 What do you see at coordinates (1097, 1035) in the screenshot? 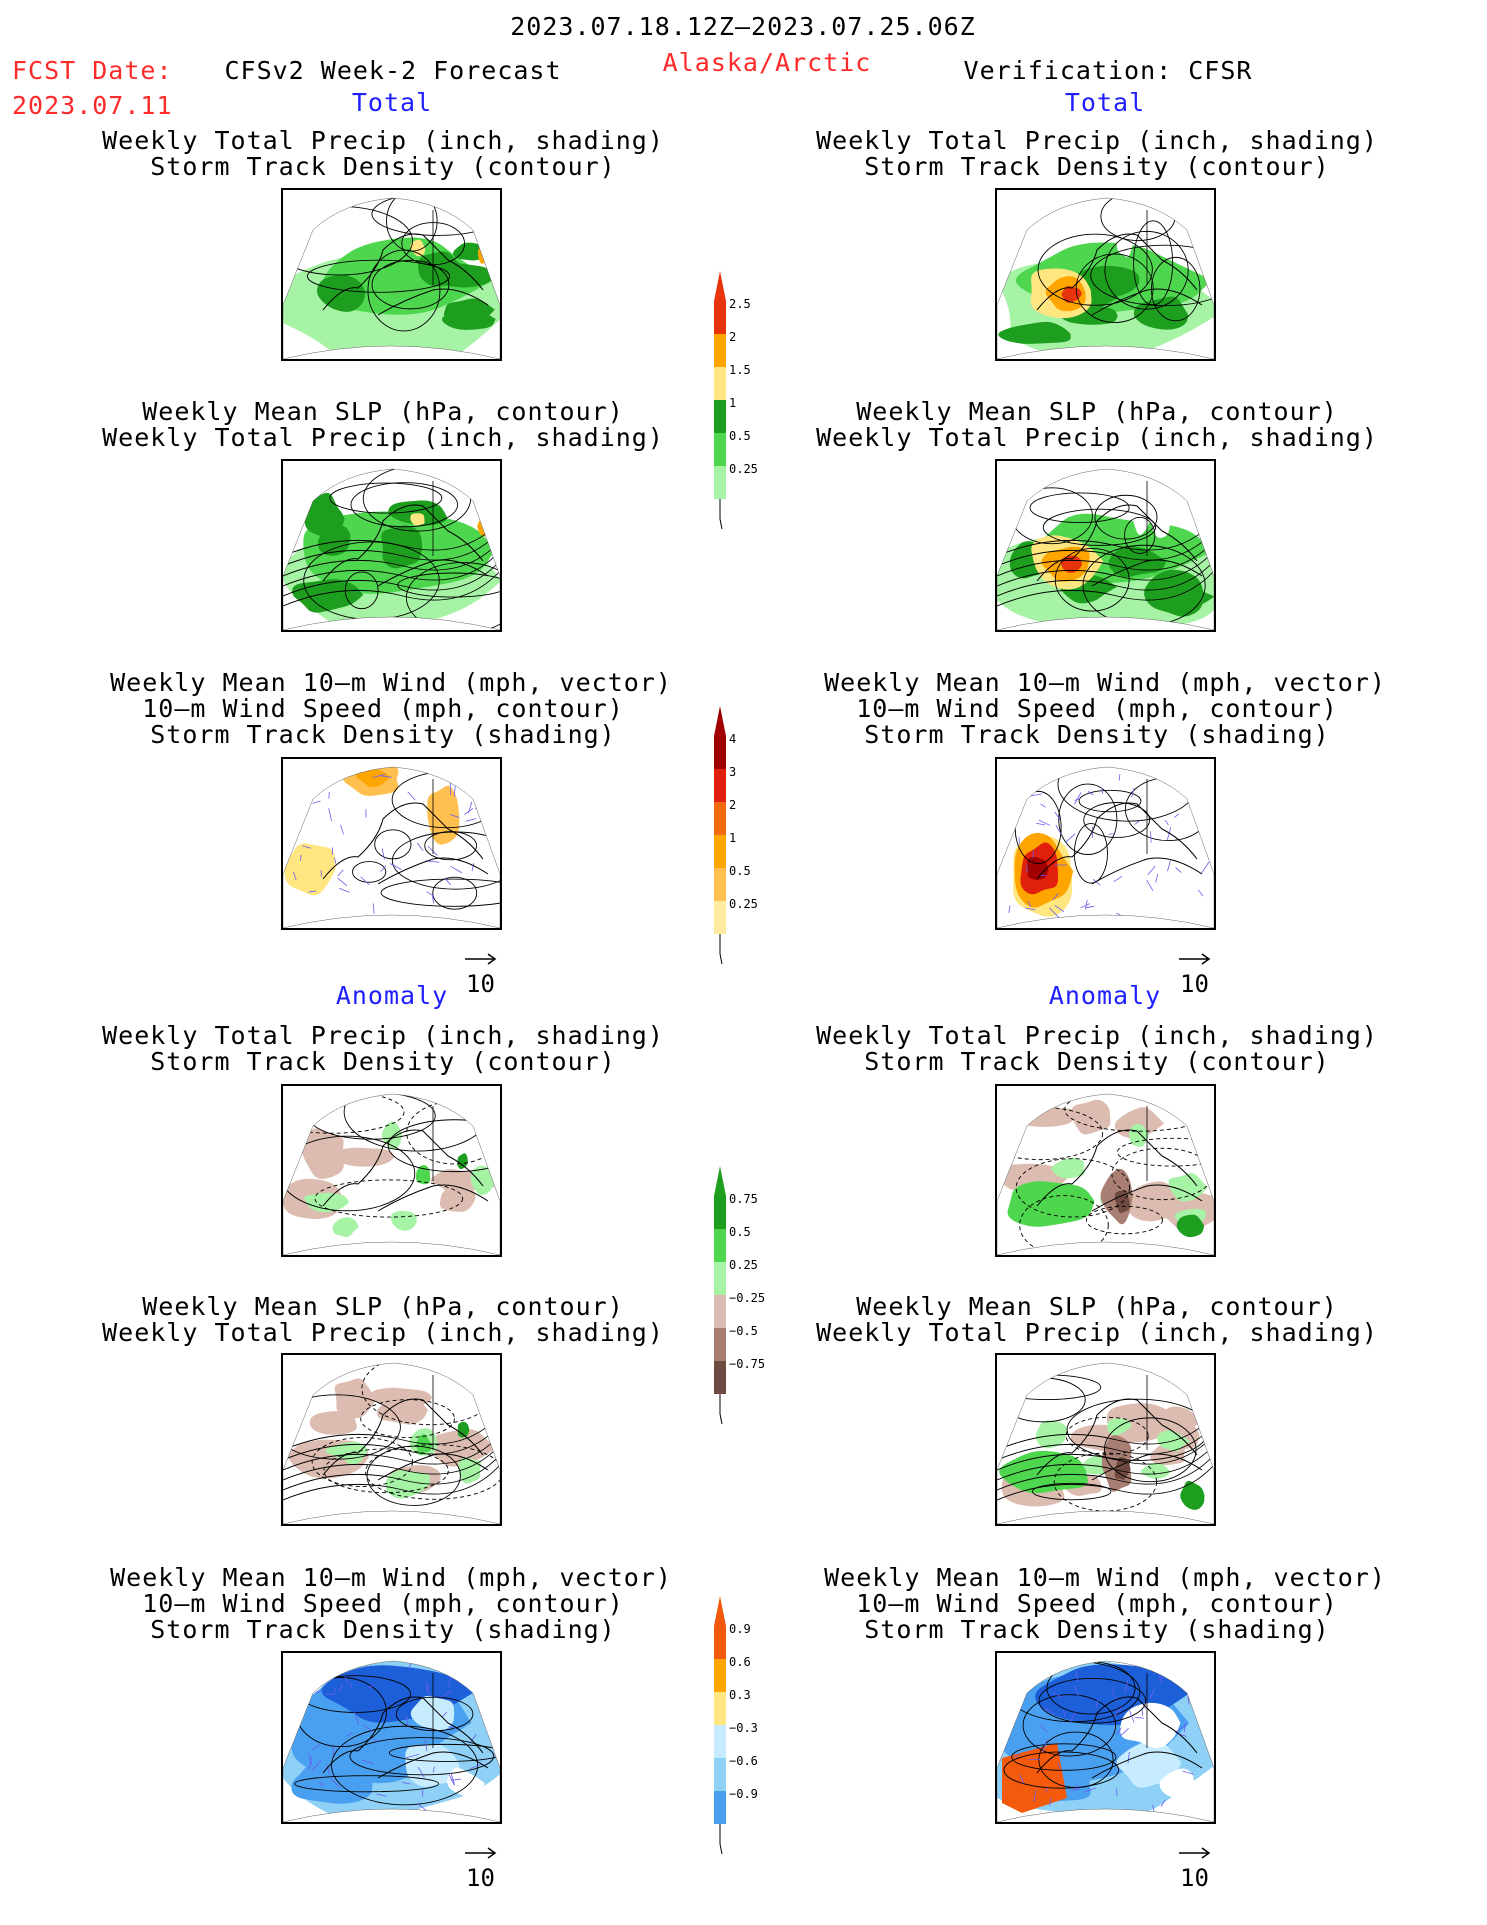
I see `title-r4-a: Weekly Total Precip (inch, shading)` at bounding box center [1097, 1035].